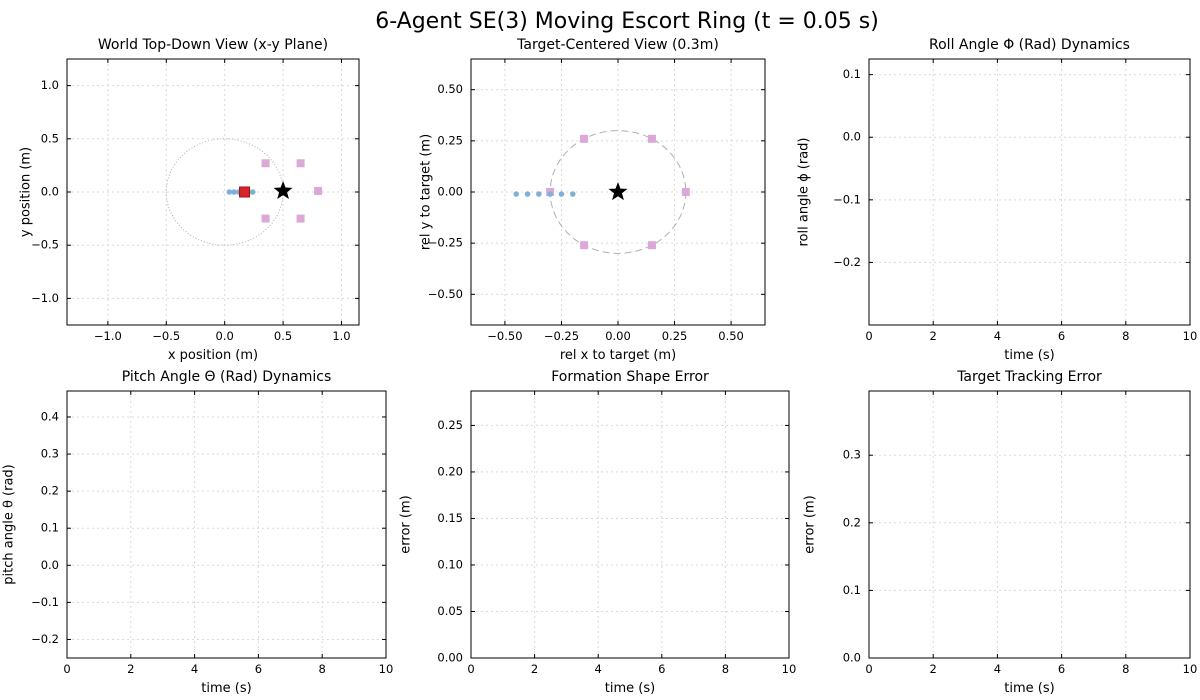 The width and height of the screenshot is (1200, 700). What do you see at coordinates (997, 336) in the screenshot?
I see `roll-xtick-label: 4` at bounding box center [997, 336].